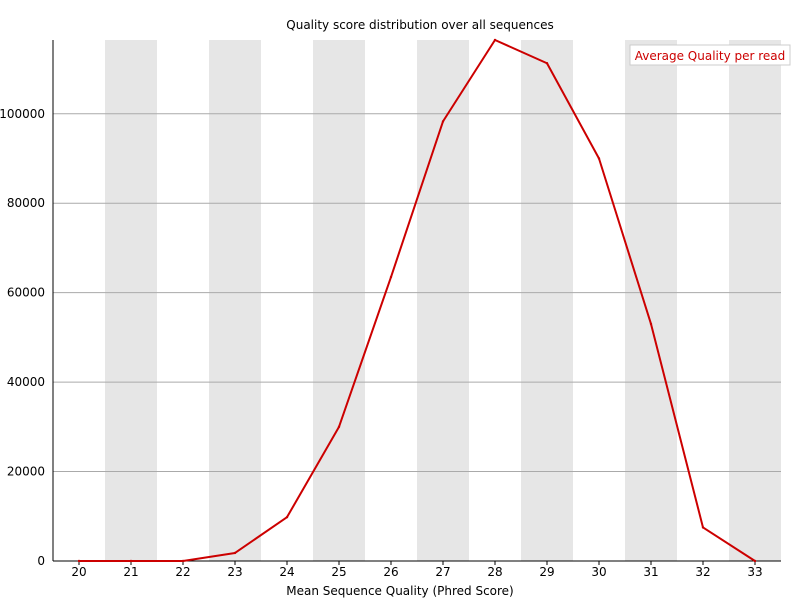  Describe the element at coordinates (182, 572) in the screenshot. I see `x-tick-label: 22` at that location.